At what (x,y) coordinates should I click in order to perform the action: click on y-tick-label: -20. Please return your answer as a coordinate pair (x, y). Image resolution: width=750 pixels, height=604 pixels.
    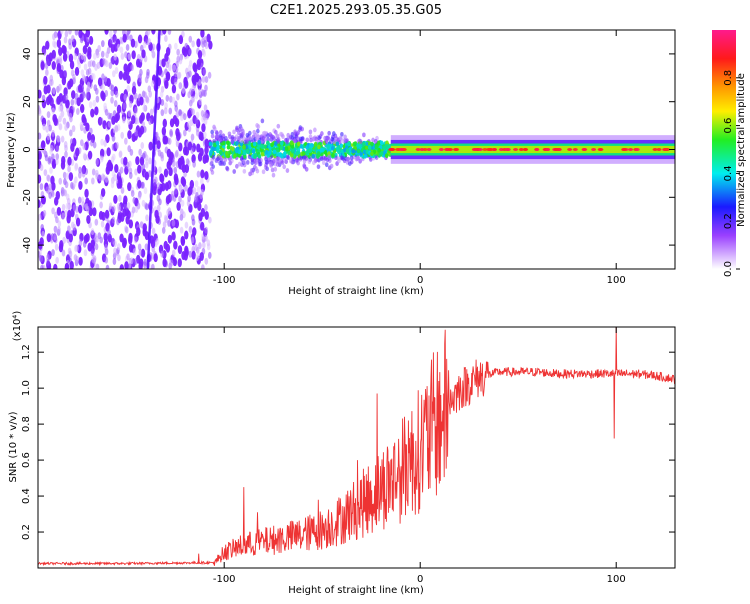
    Looking at the image, I should click on (27, 197).